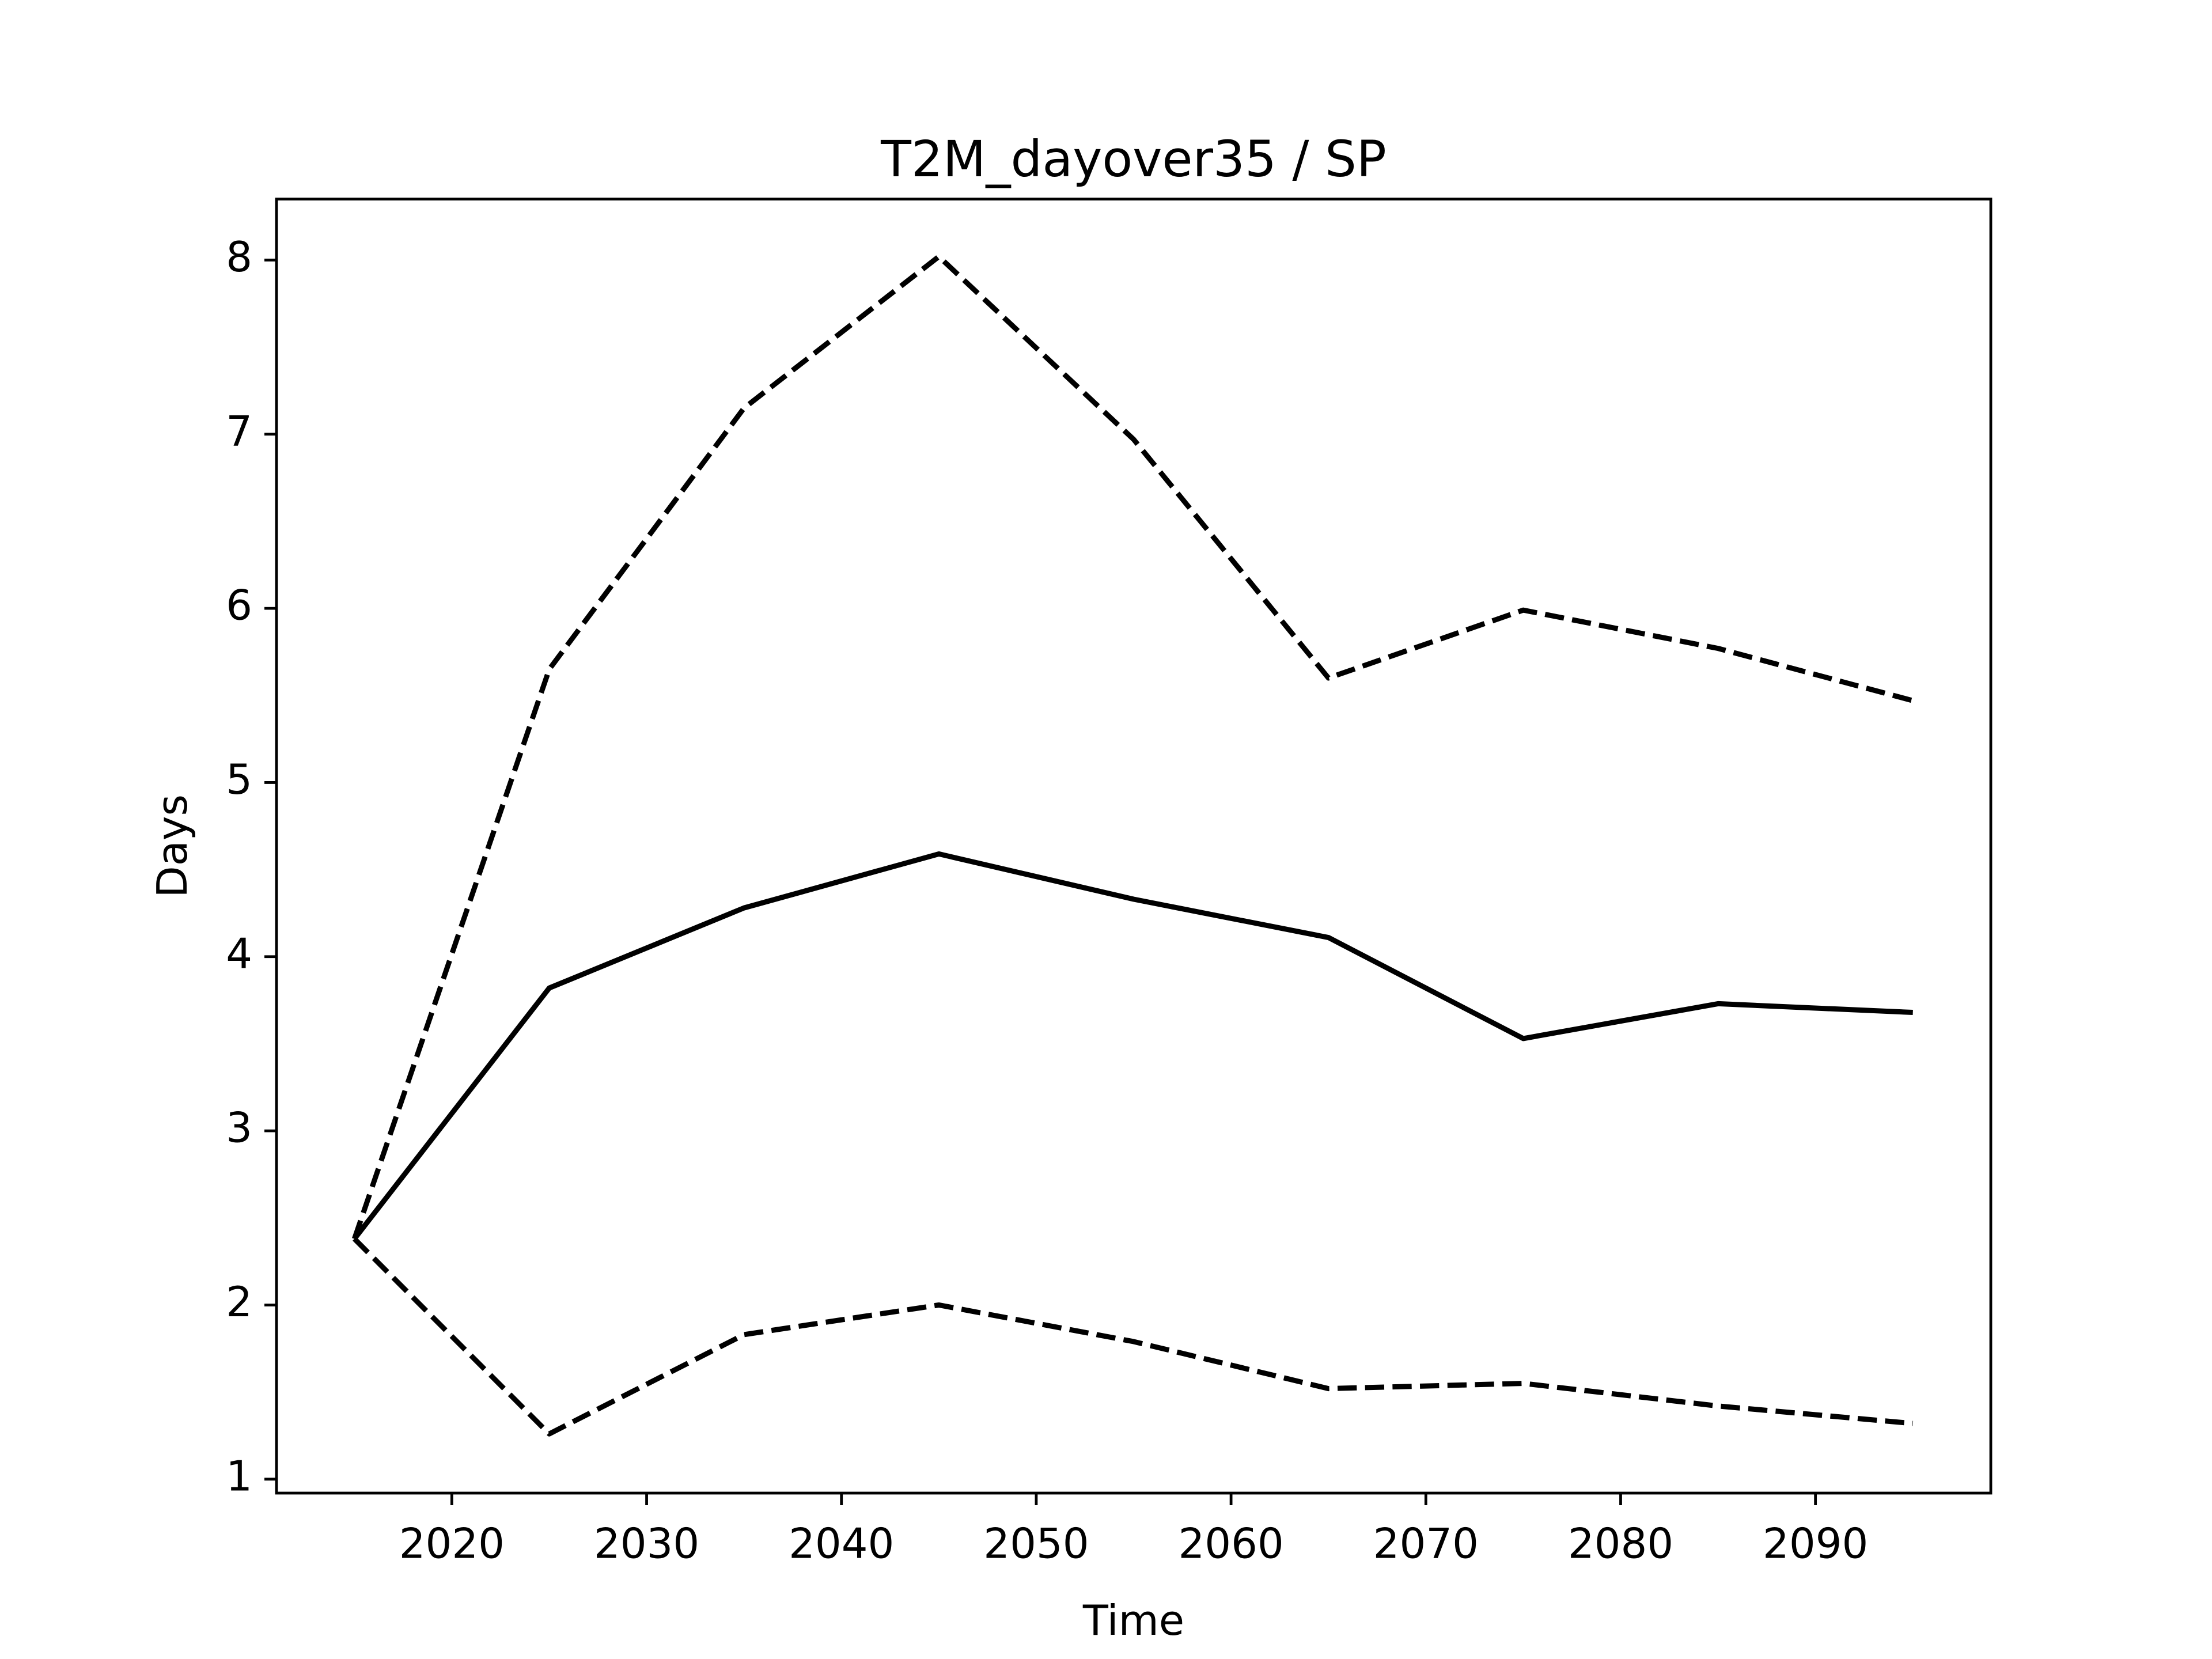 Image resolution: width=2212 pixels, height=1659 pixels. I want to click on y-axis-label: Days, so click(172, 846).